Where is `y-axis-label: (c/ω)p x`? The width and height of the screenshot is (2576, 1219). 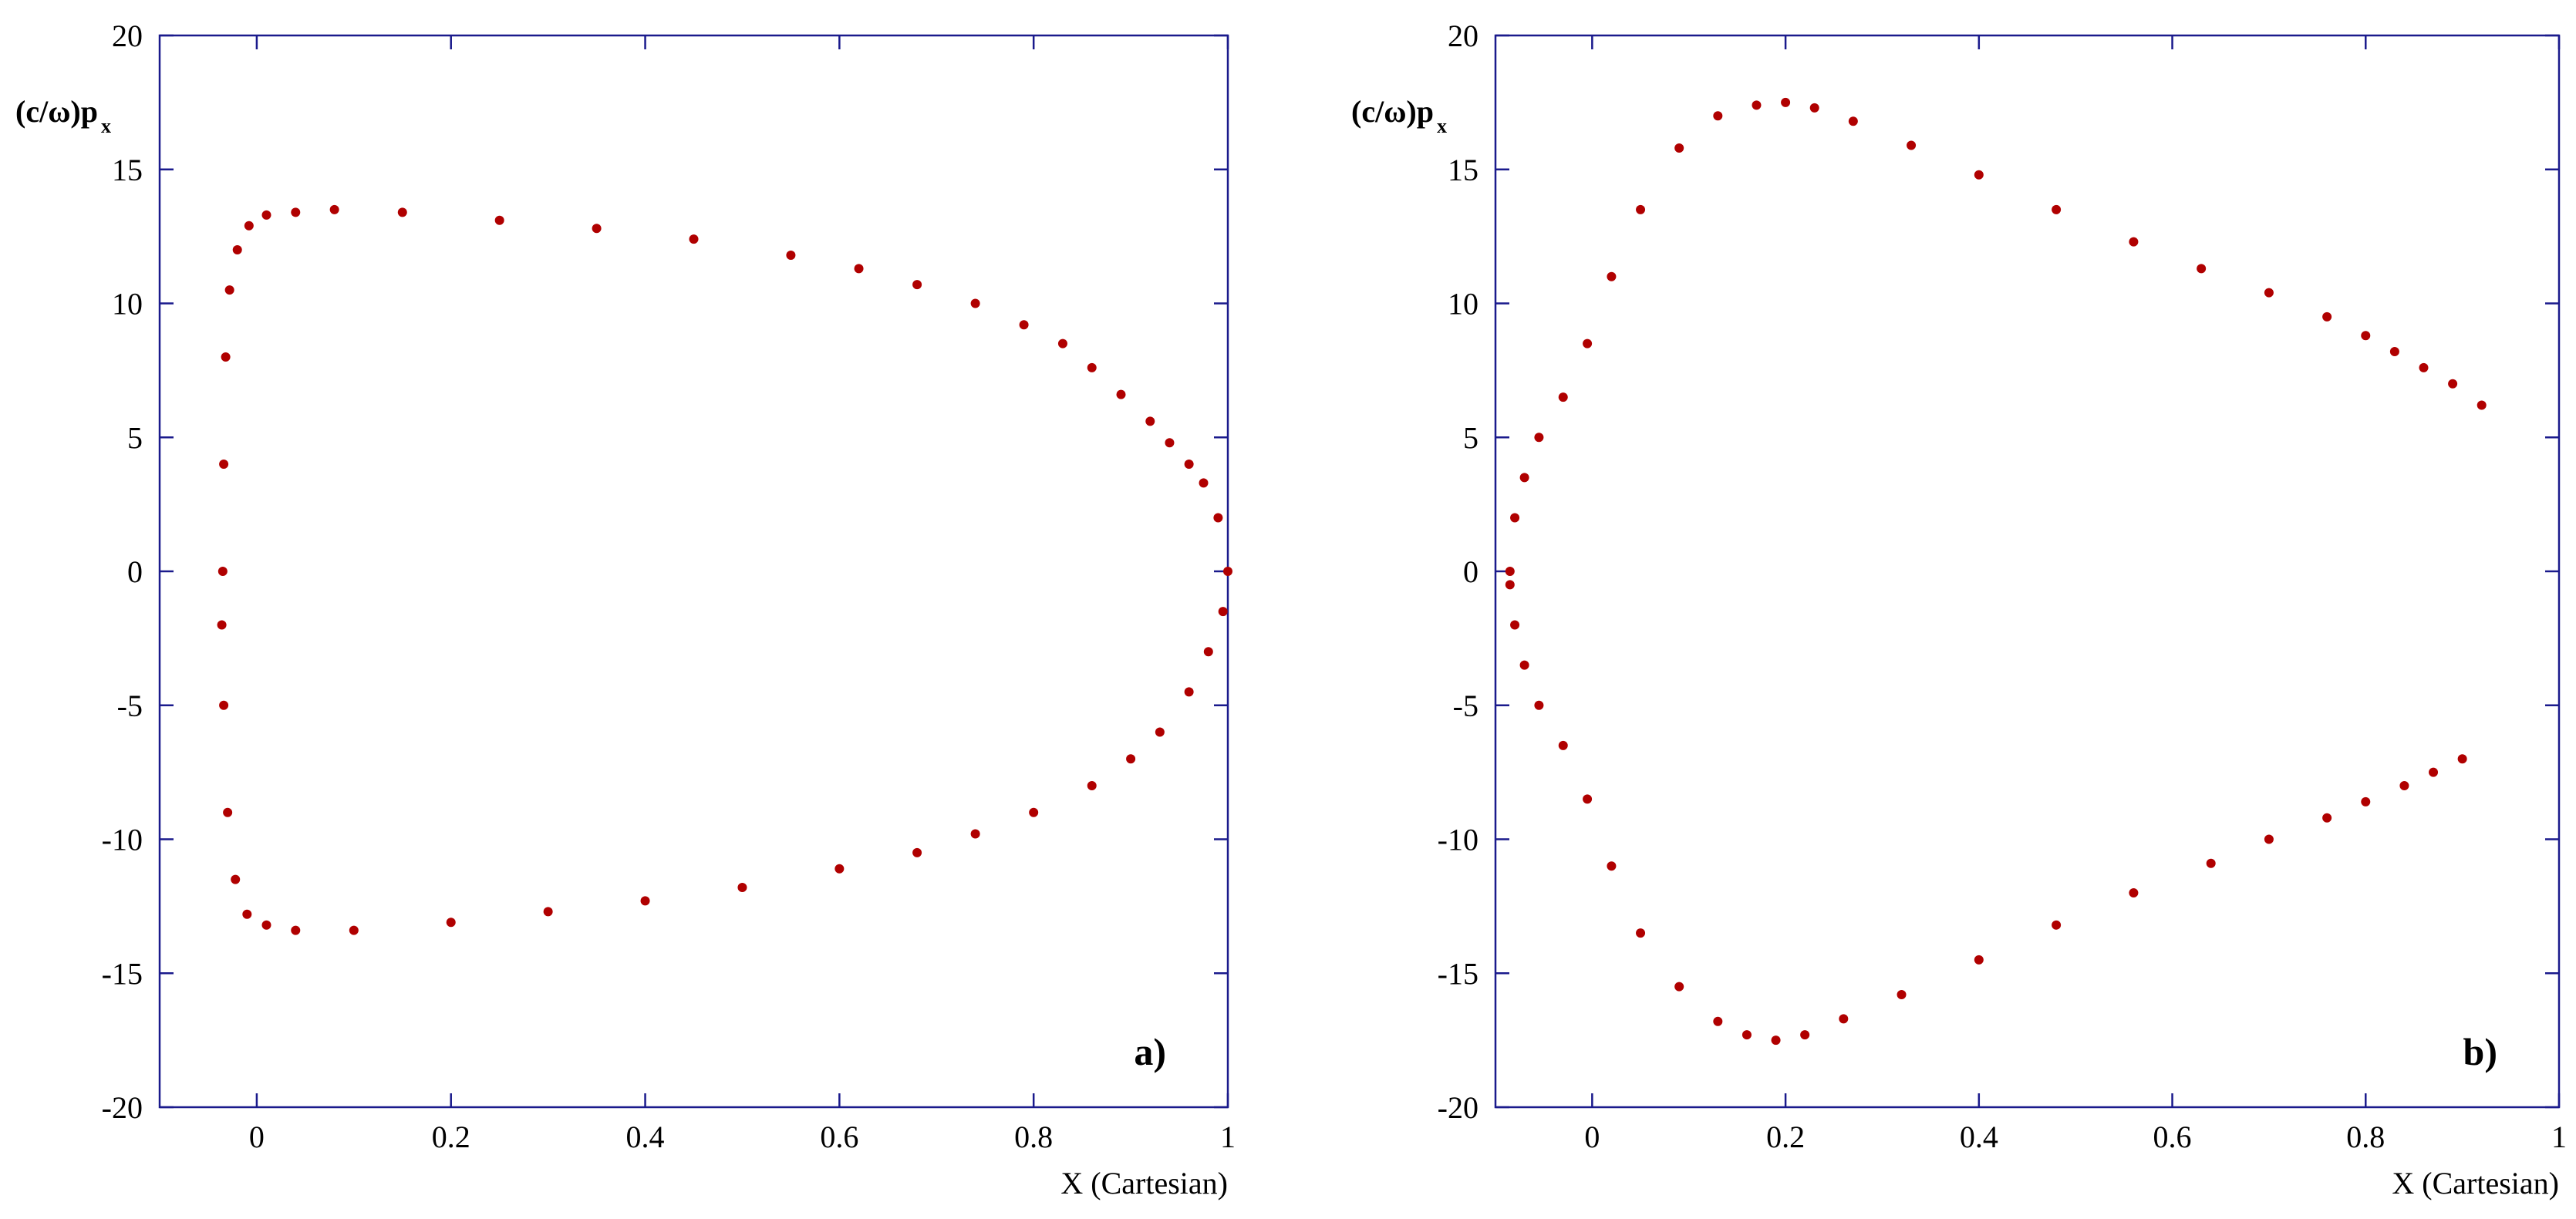 y-axis-label: (c/ω)p x is located at coordinates (1399, 115).